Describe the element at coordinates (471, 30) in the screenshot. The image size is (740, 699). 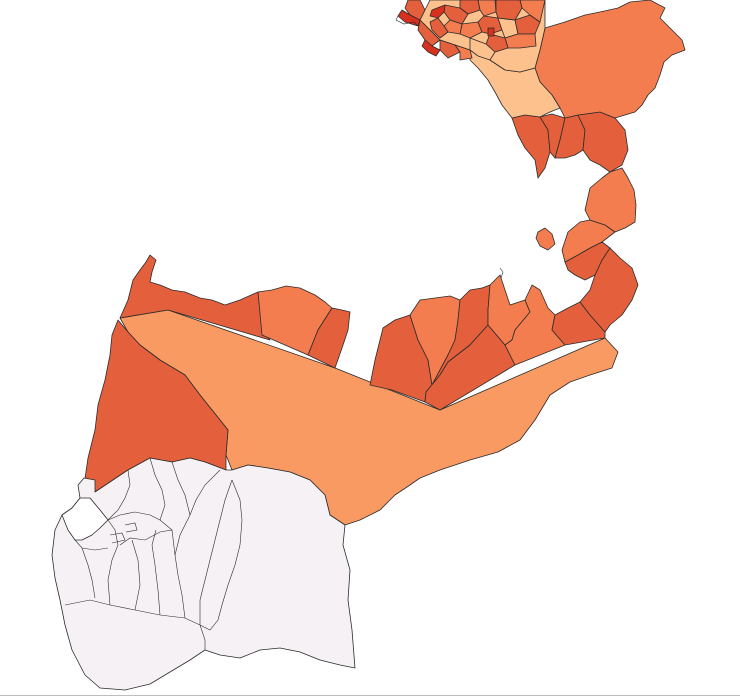
I see `urban-district-cluster` at that location.